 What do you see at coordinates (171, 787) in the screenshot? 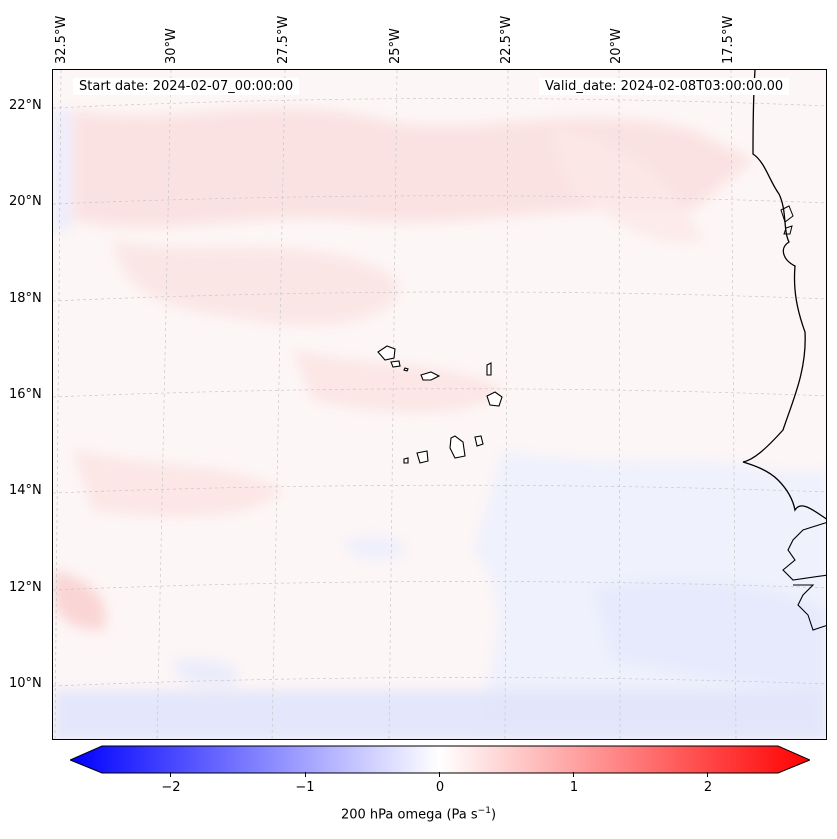
I see `colorbar-tick-label: −2` at bounding box center [171, 787].